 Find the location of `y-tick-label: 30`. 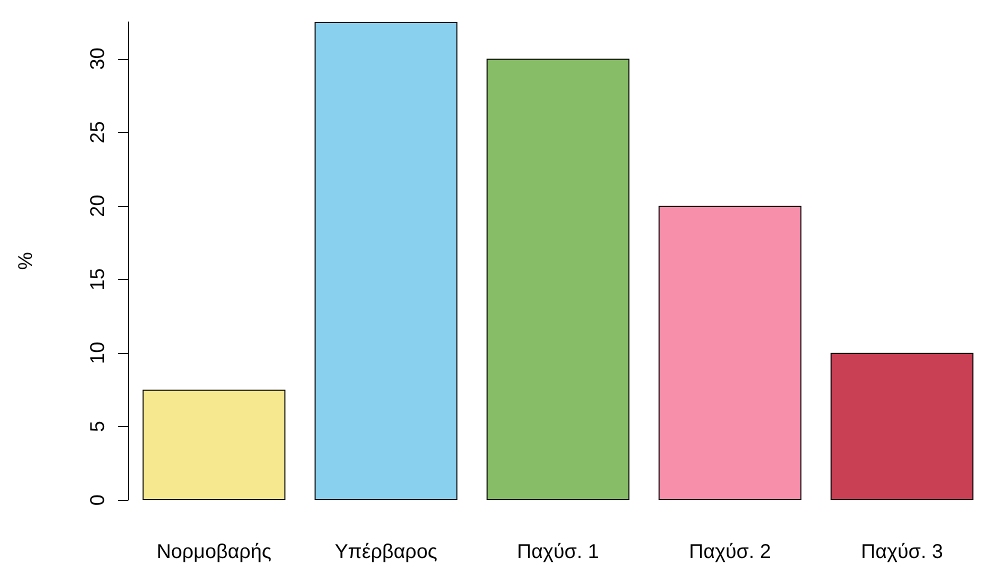

y-tick-label: 30 is located at coordinates (98, 59).